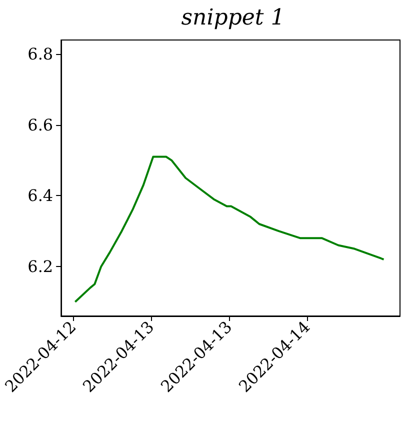  Describe the element at coordinates (233, 18) in the screenshot. I see `chart-title: snippet 1` at that location.